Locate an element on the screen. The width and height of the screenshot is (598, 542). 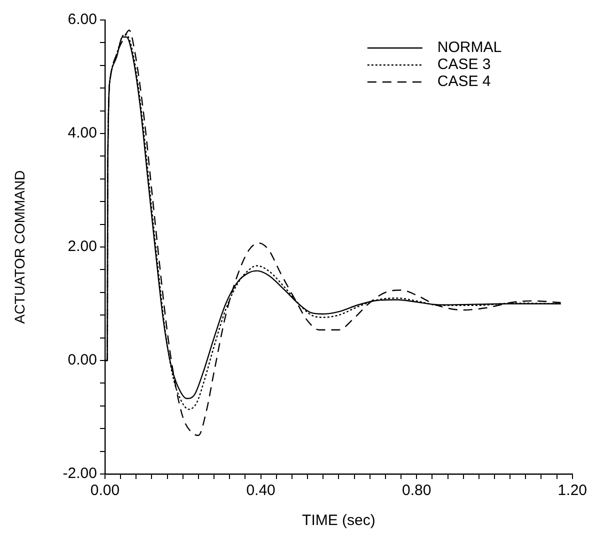
y-axis-title: ACTUATOR COMMAND is located at coordinates (19, 247).